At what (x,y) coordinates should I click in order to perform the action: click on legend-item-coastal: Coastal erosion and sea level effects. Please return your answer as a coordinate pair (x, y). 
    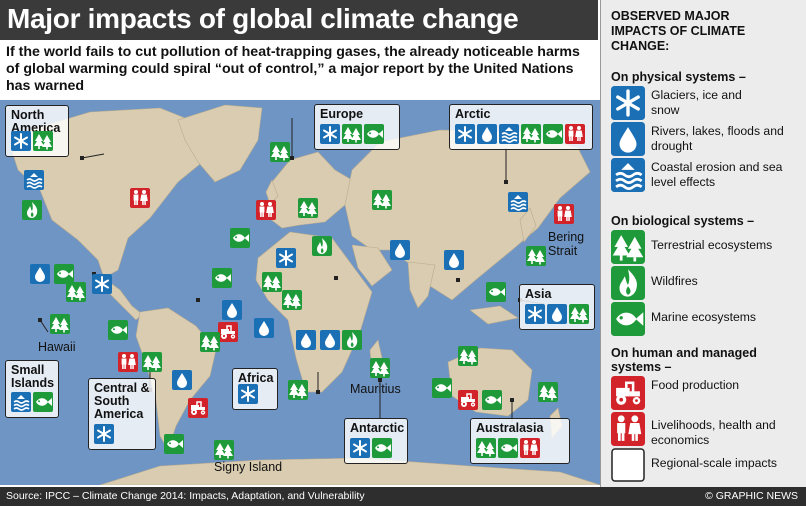
    Looking at the image, I should click on (707, 175).